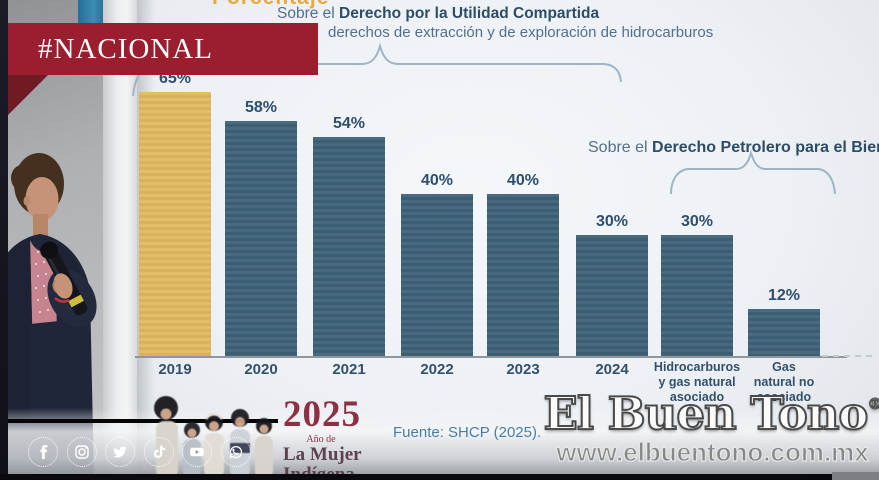  Describe the element at coordinates (765, 147) in the screenshot. I see `group2-heading-strong: Derecho Petrolero para el Bien` at that location.